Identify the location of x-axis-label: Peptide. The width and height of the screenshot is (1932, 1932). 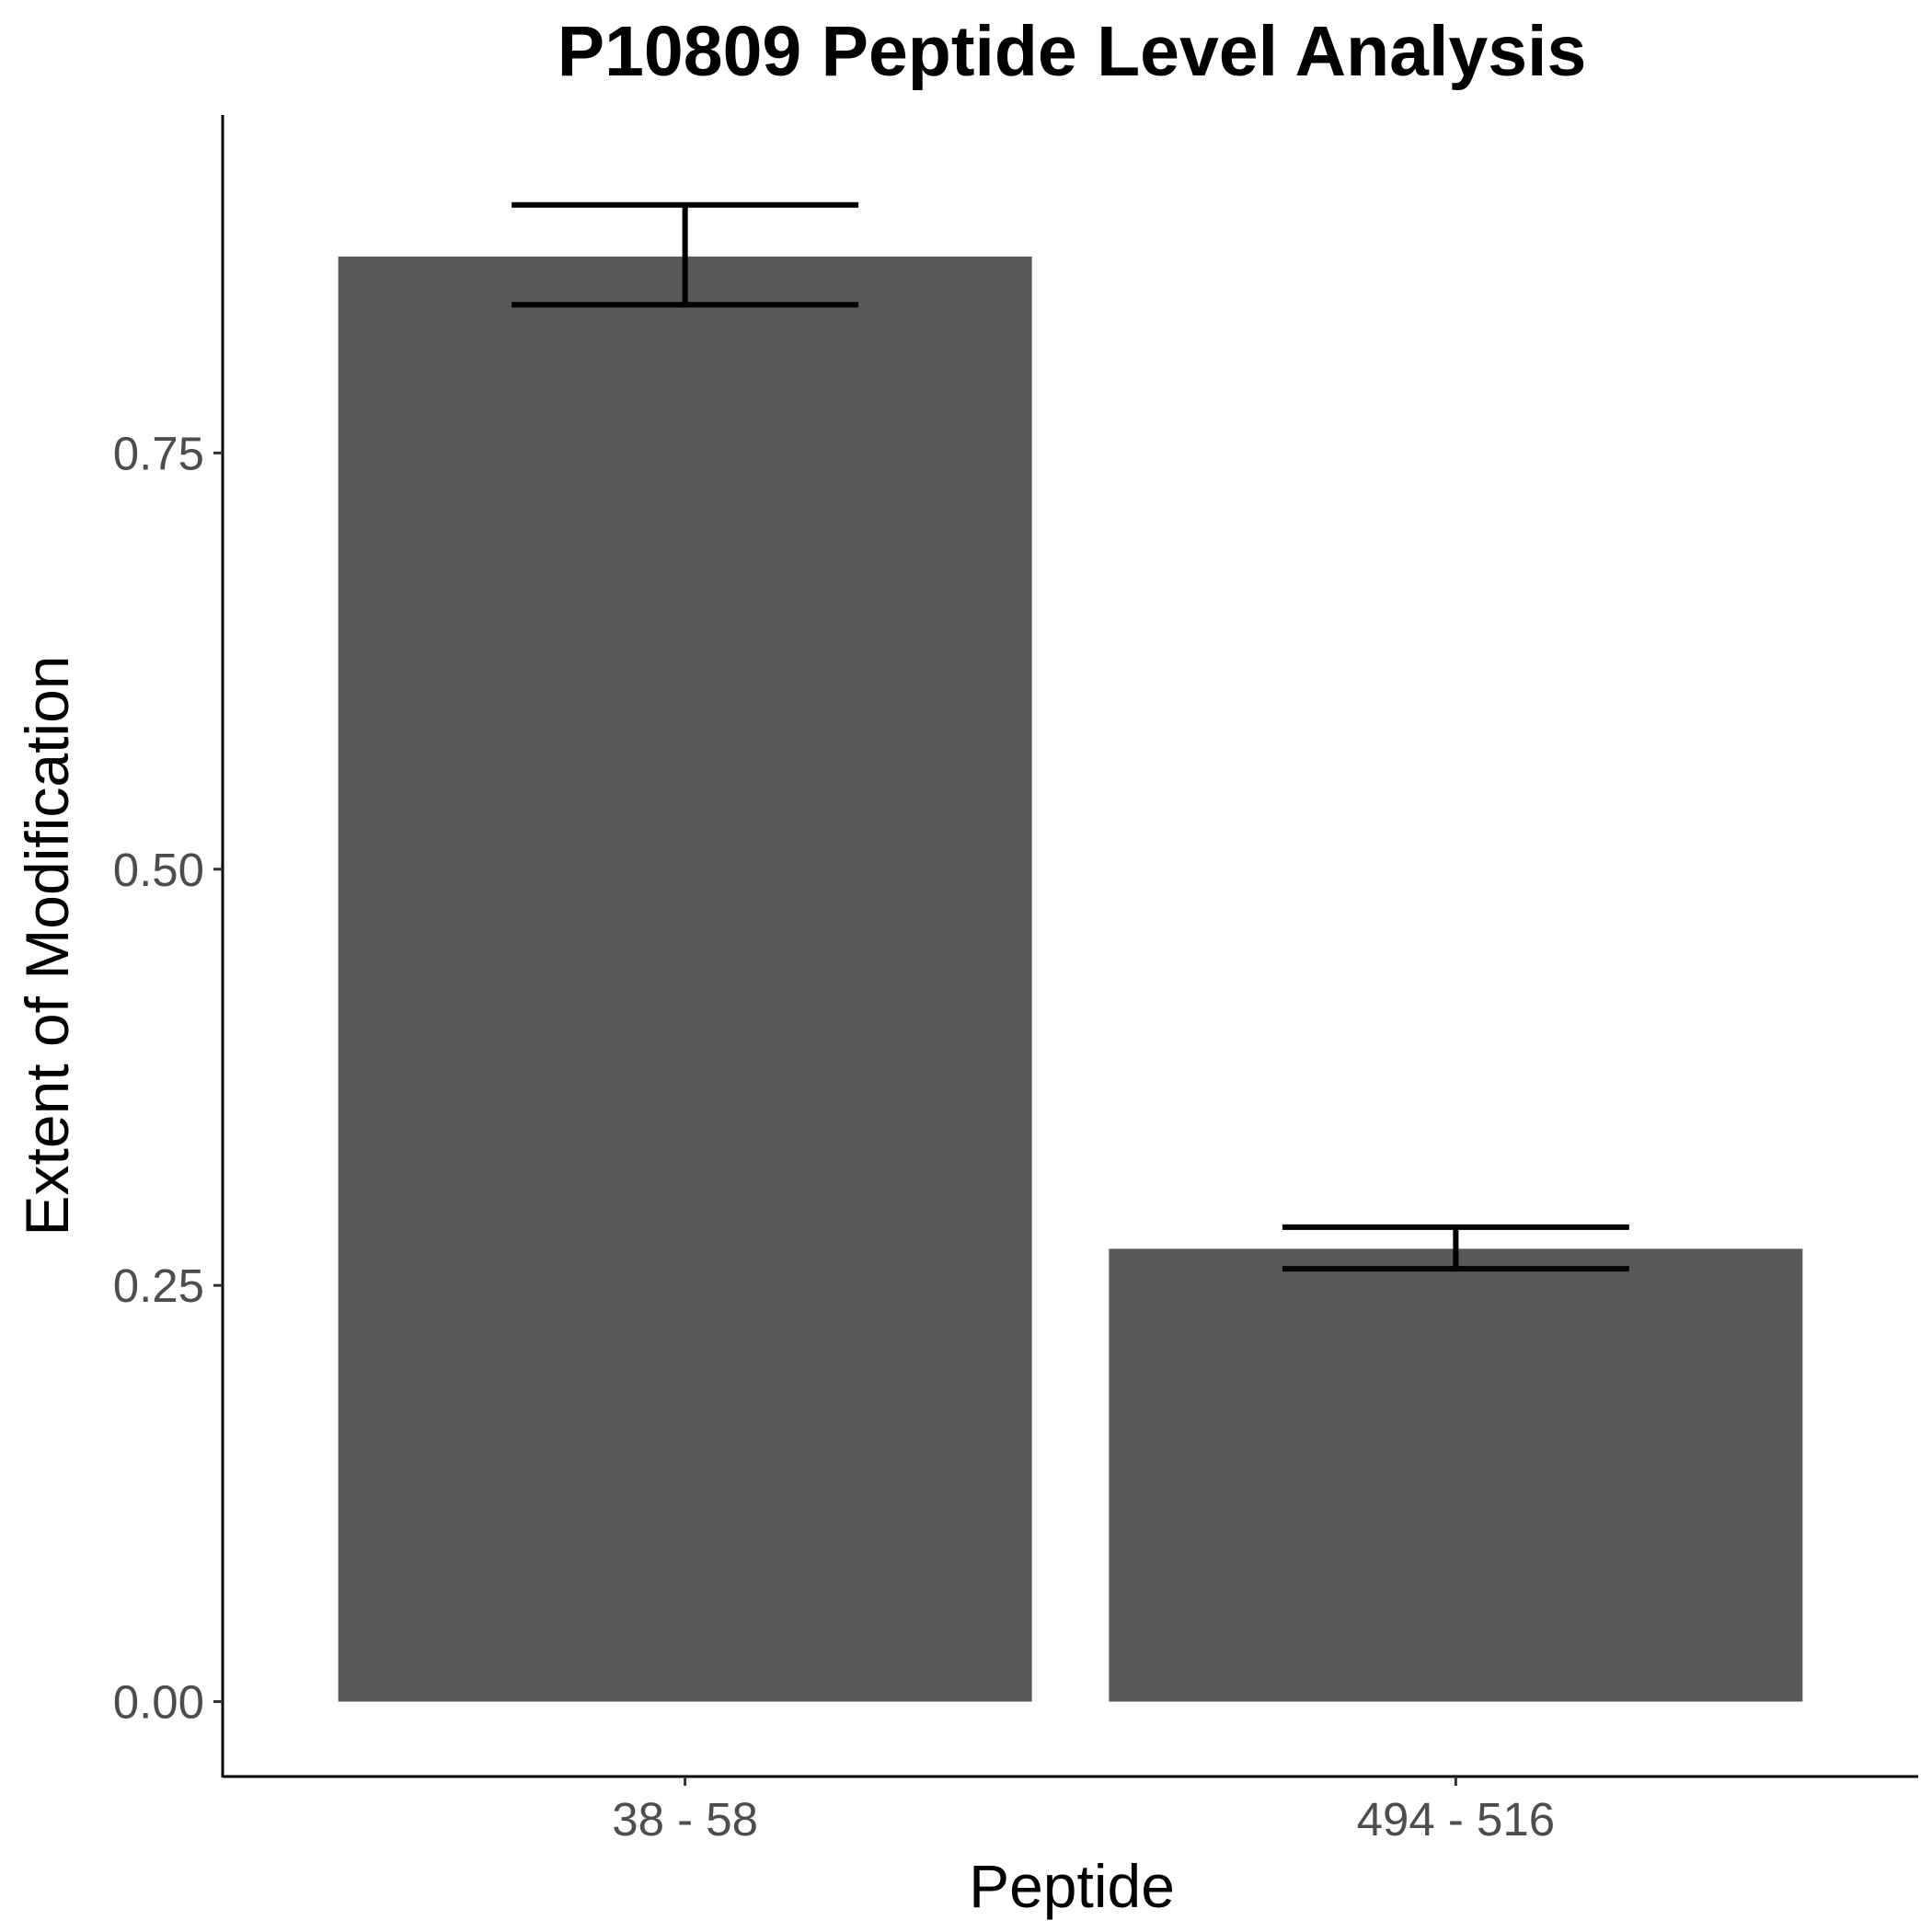
(1072, 1886).